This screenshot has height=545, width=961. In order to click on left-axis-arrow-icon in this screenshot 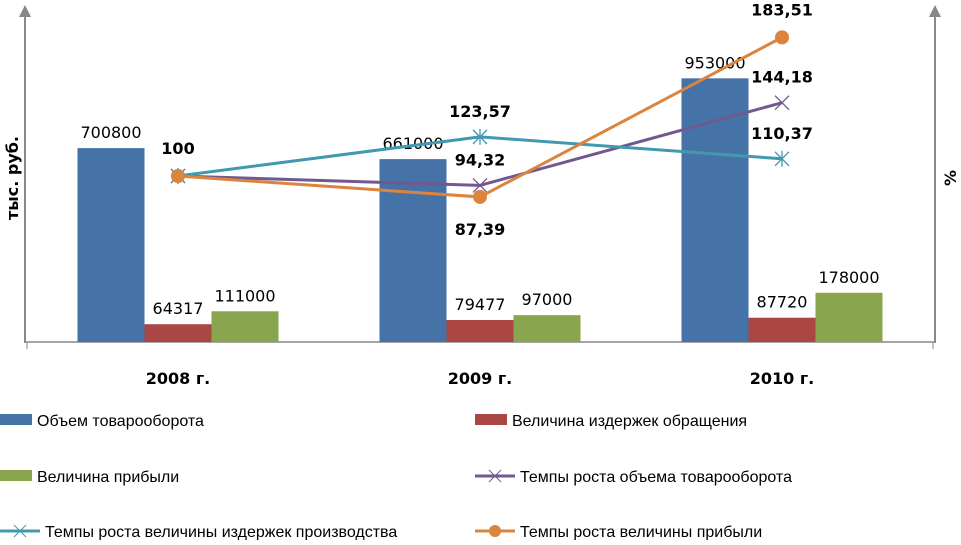, I will do `click(25, 11)`.